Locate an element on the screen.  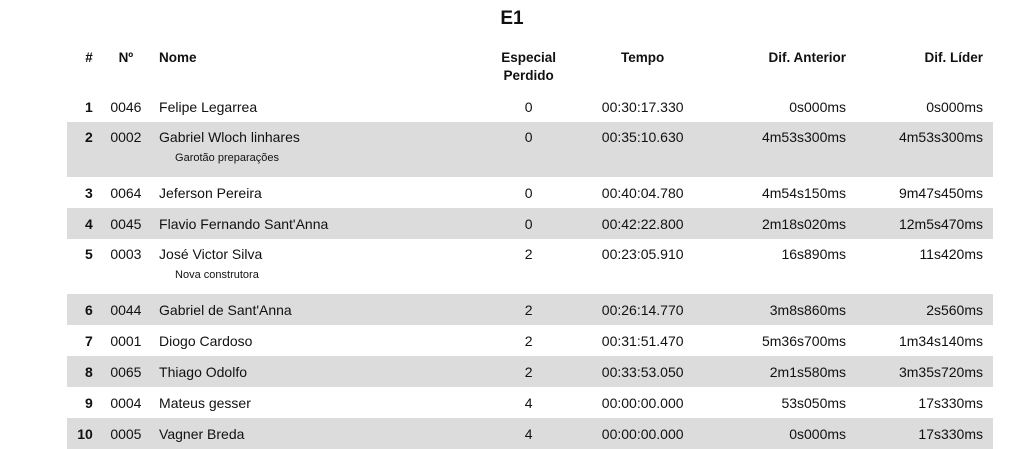
cell-position: 9 is located at coordinates (80, 402).